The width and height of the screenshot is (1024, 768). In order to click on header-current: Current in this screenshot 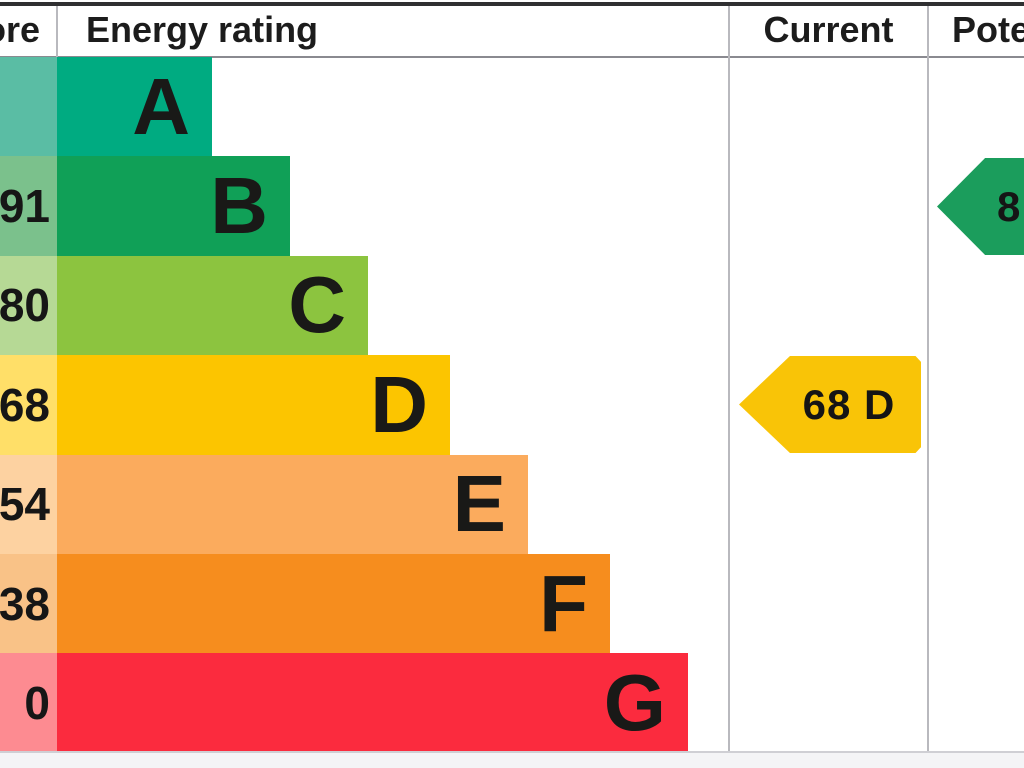, I will do `click(828, 30)`.